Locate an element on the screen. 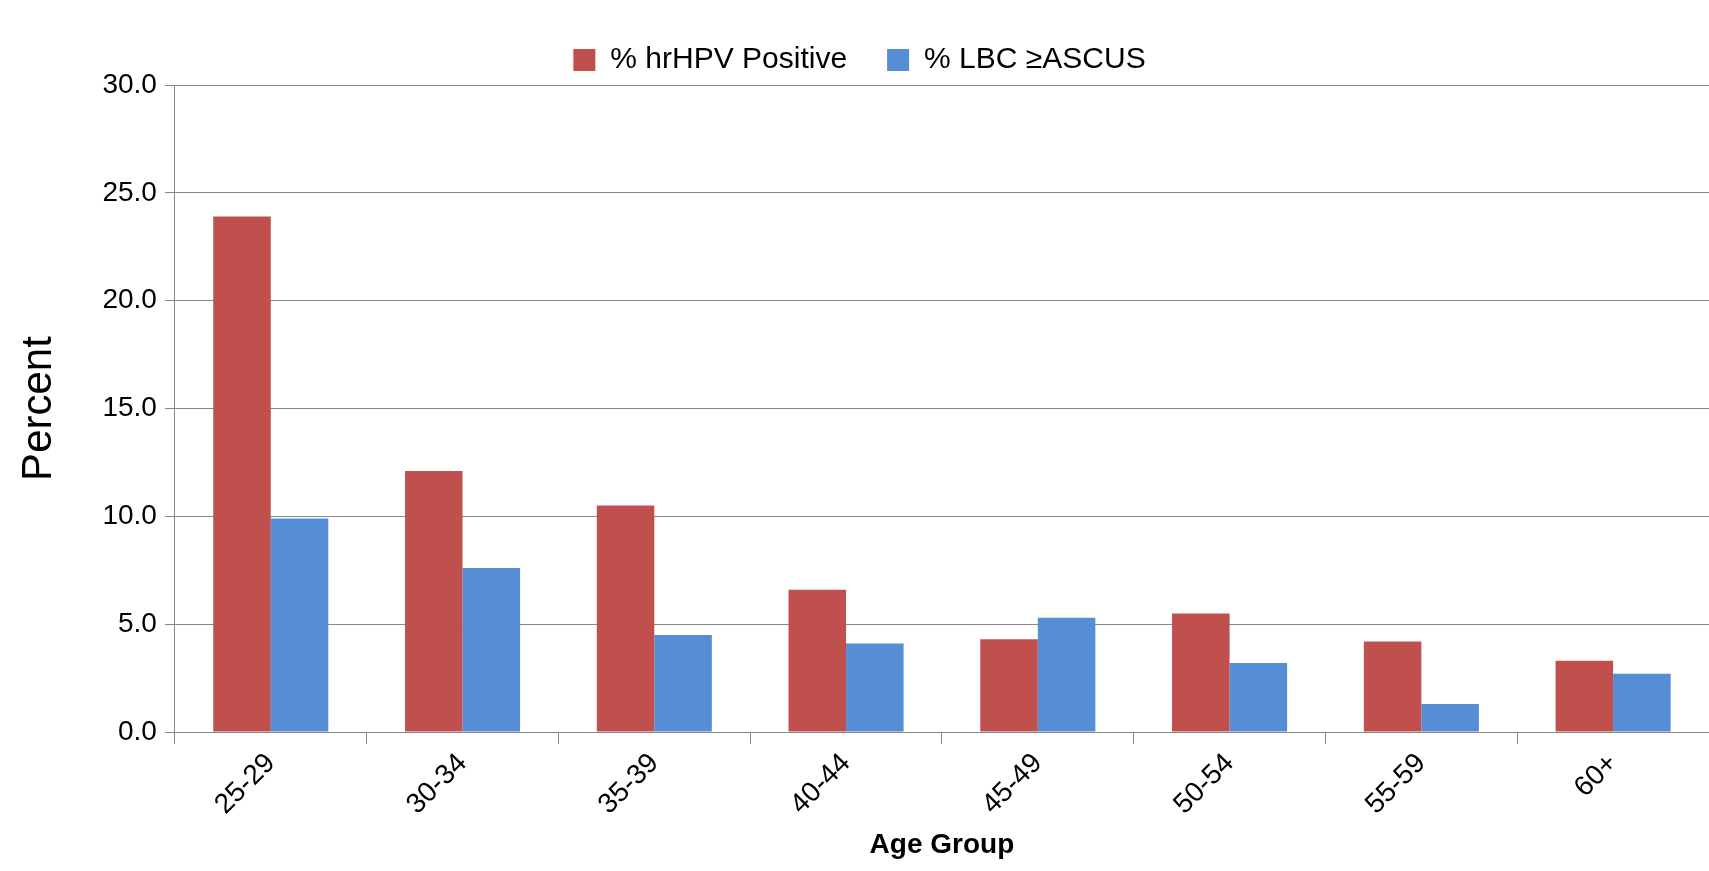 The width and height of the screenshot is (1709, 871). y-tick-label: 20.0 is located at coordinates (129, 299).